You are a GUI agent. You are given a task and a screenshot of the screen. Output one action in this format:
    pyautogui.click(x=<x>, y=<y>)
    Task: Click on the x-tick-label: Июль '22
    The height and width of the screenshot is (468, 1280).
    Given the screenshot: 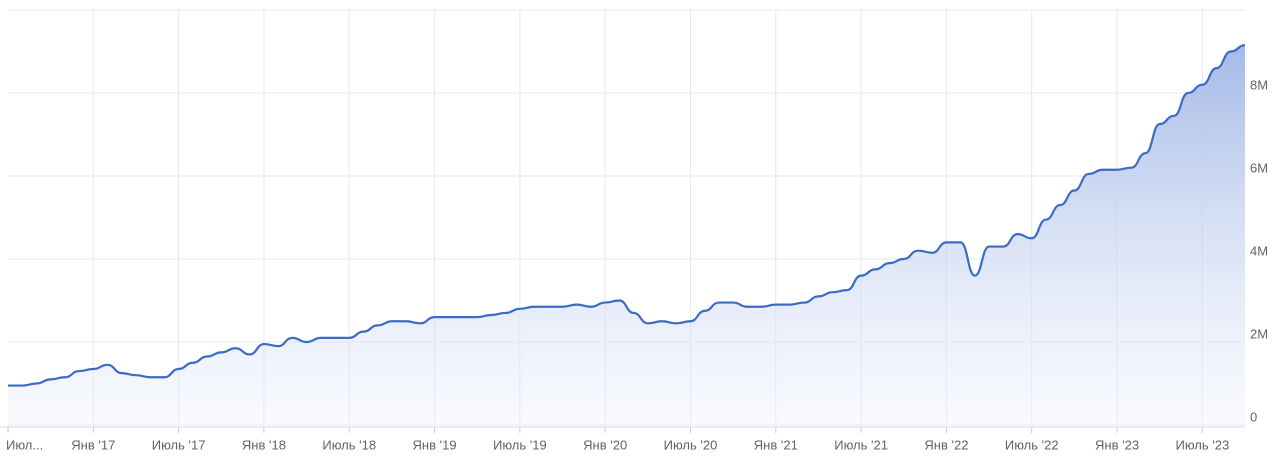 What is the action you would take?
    pyautogui.click(x=1032, y=444)
    